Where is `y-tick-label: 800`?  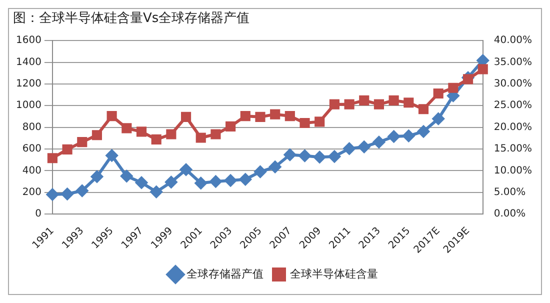
y-tick-label: 800 is located at coordinates (32, 127).